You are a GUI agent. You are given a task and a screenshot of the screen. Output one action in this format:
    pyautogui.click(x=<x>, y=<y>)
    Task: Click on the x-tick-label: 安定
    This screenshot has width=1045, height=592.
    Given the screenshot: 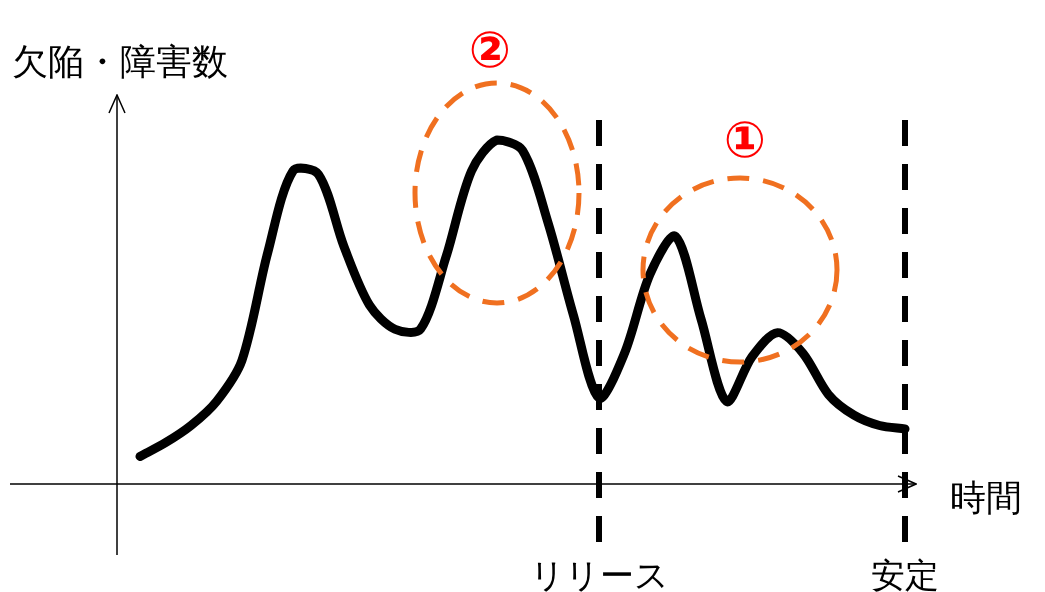 What is the action you would take?
    pyautogui.click(x=905, y=573)
    